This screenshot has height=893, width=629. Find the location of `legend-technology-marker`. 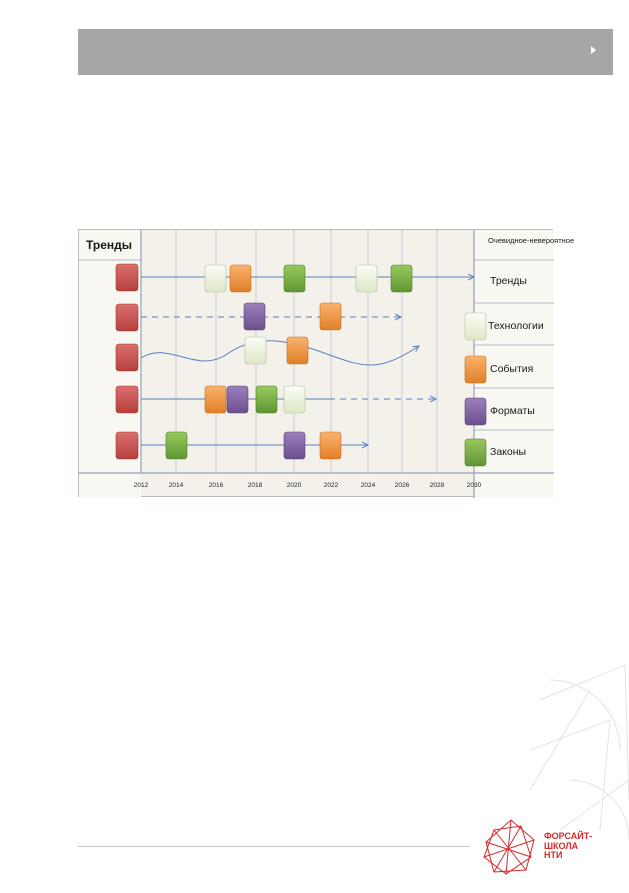

legend-technology-marker is located at coordinates (475, 326).